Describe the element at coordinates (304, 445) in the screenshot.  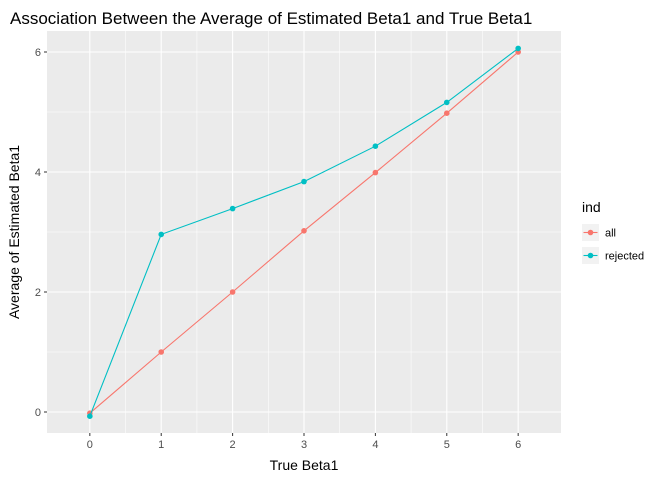
I see `x-tick-label: 3` at that location.